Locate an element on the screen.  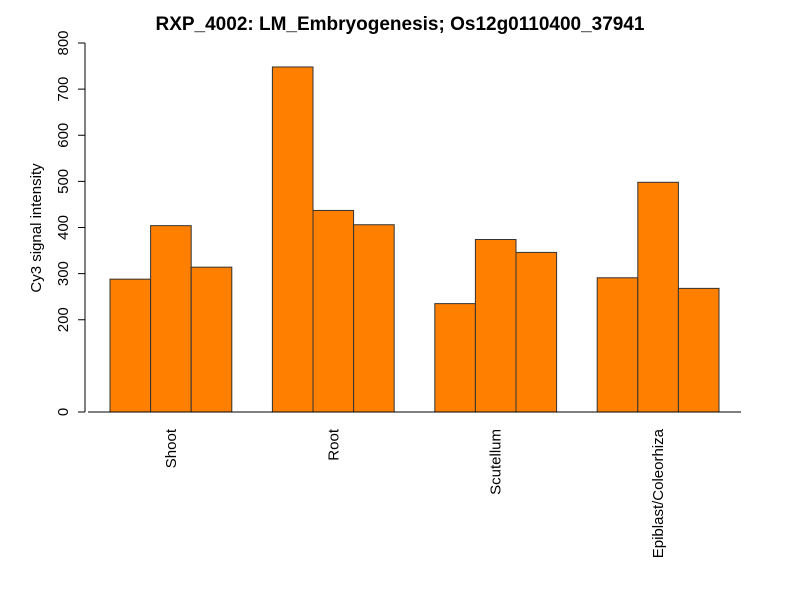
x-tick-label: Shoot is located at coordinates (171, 448).